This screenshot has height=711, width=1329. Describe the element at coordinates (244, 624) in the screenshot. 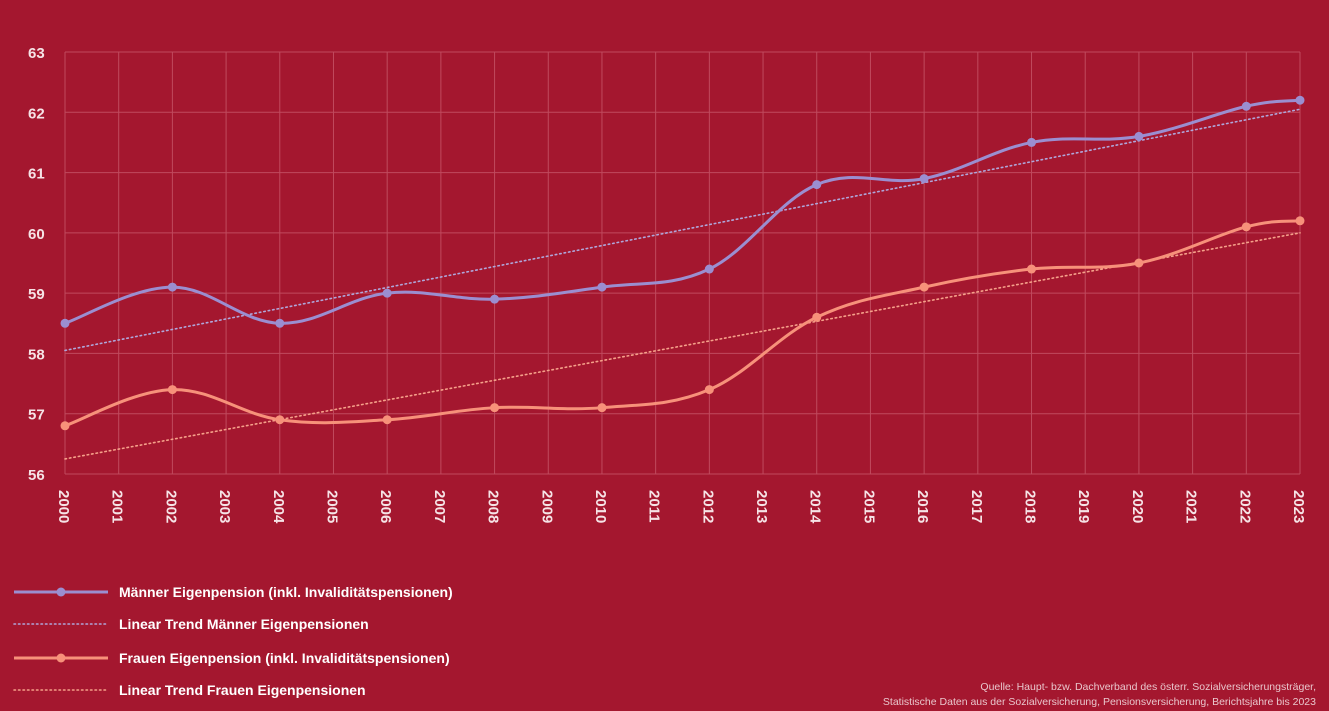

I see `legend-label-men-trend: Linear Trend Männer Eigenpensionen` at that location.